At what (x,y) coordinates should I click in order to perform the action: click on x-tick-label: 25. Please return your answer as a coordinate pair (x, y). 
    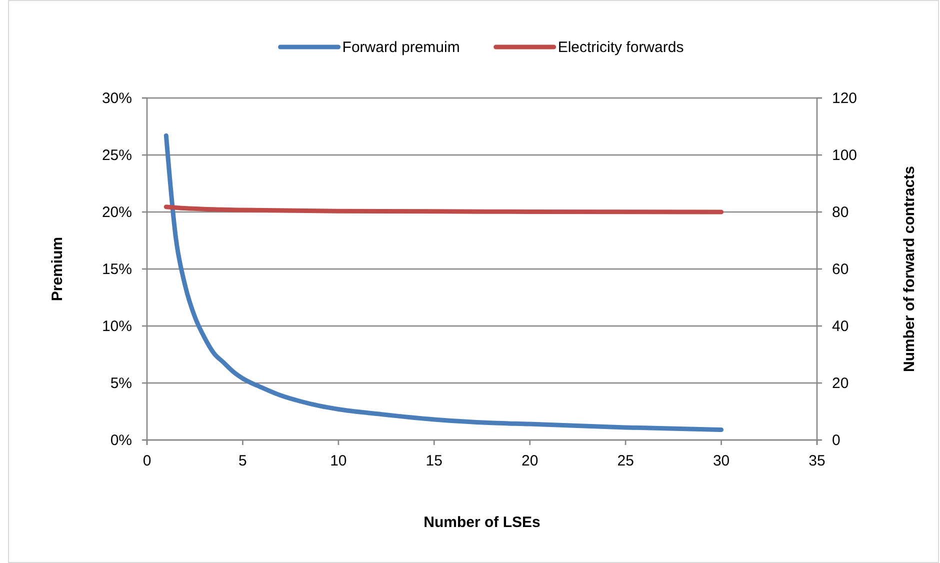
    Looking at the image, I should click on (625, 461).